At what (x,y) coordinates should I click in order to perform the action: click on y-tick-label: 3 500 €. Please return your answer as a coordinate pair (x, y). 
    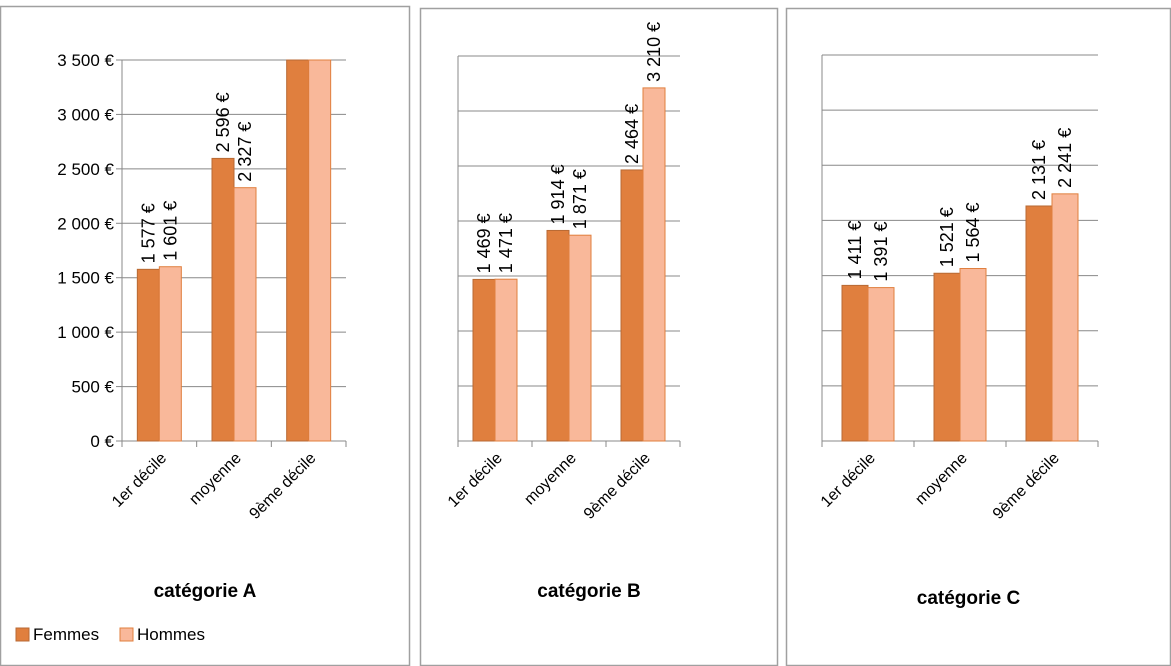
    Looking at the image, I should click on (85, 60).